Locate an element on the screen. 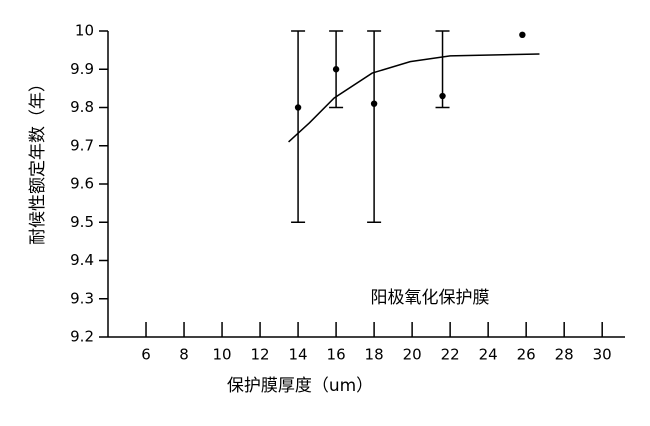 The width and height of the screenshot is (650, 426). y-axis-label: 耐候性额定年数（年） is located at coordinates (38, 160).